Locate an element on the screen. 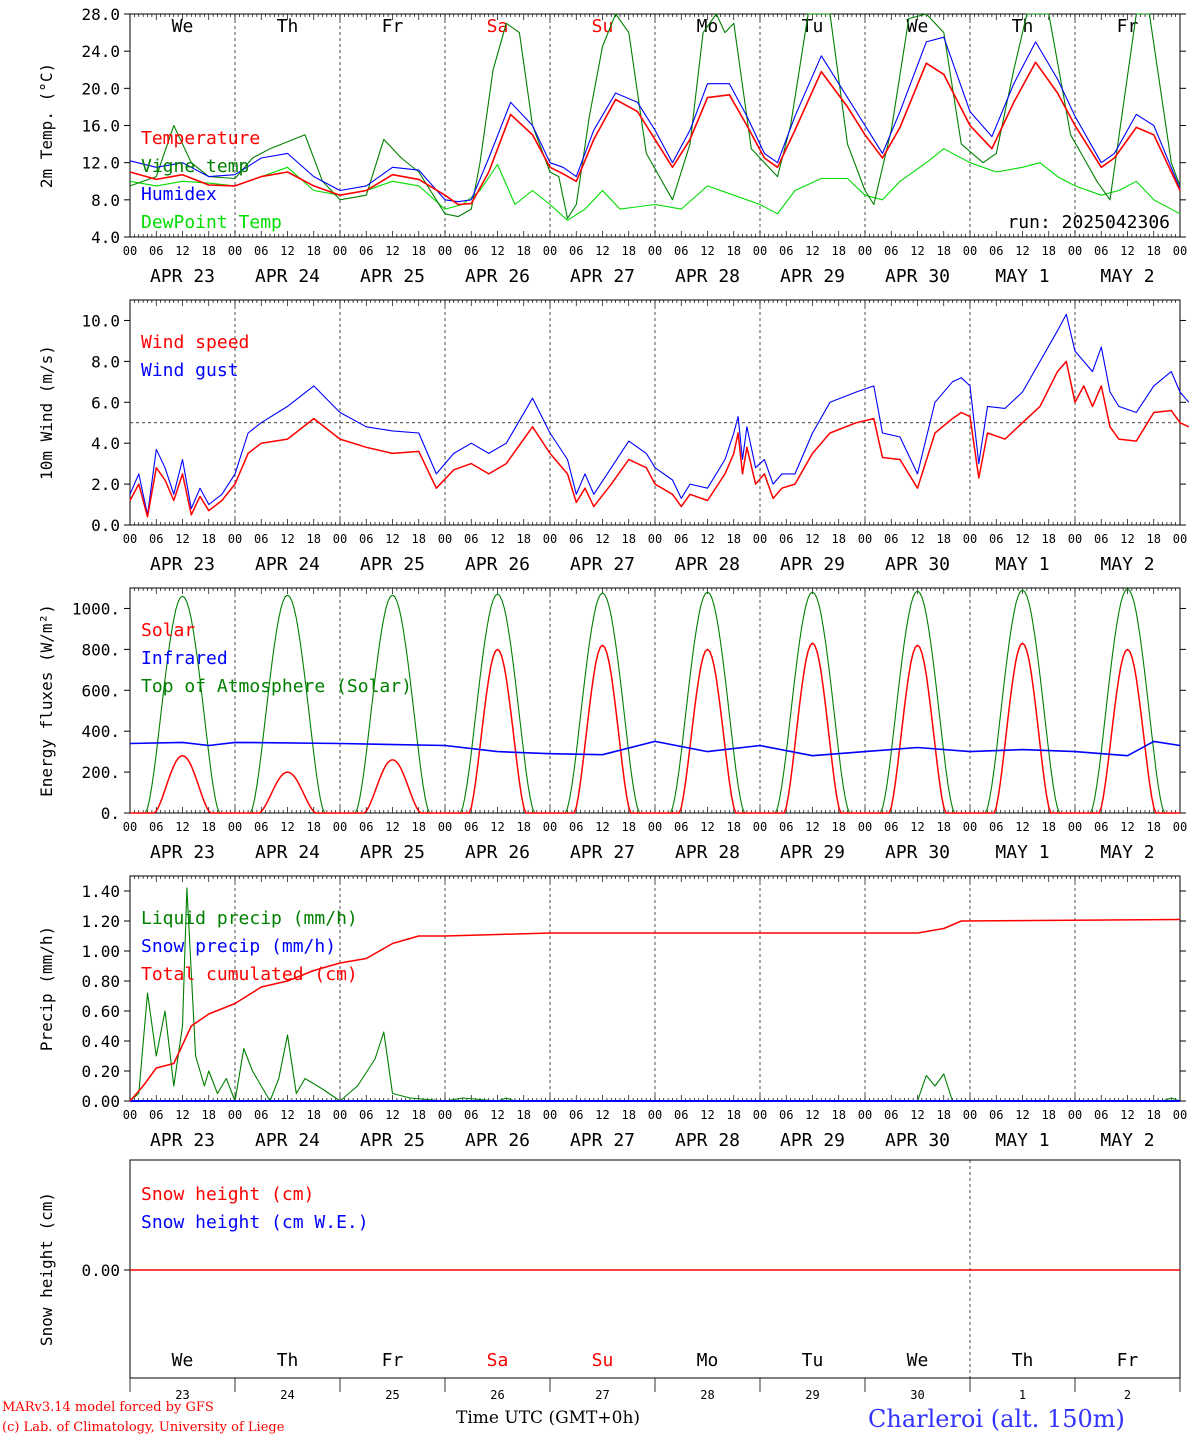  y-tick-label: 10.0 is located at coordinates (100, 320).